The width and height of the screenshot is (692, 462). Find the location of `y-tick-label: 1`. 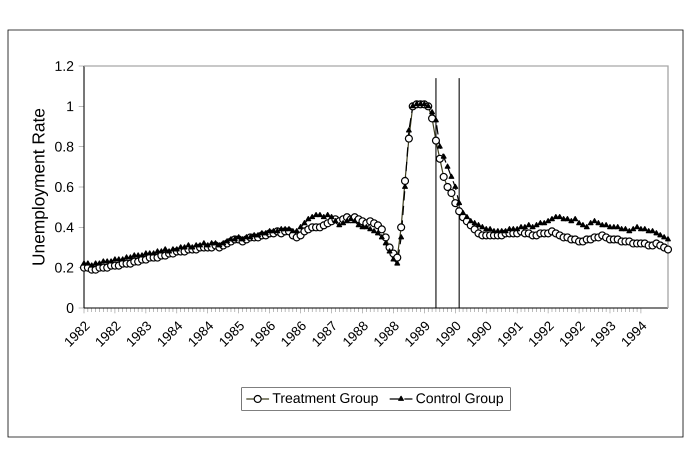

y-tick-label: 1 is located at coordinates (70, 107).